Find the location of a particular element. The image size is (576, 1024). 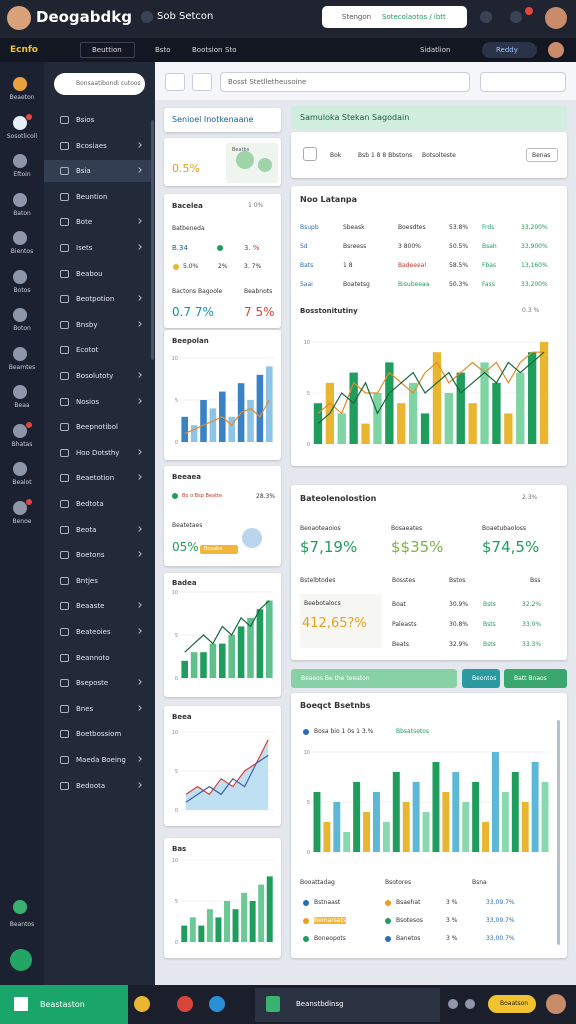

sidebar-item: Bsia is located at coordinates (83, 171).